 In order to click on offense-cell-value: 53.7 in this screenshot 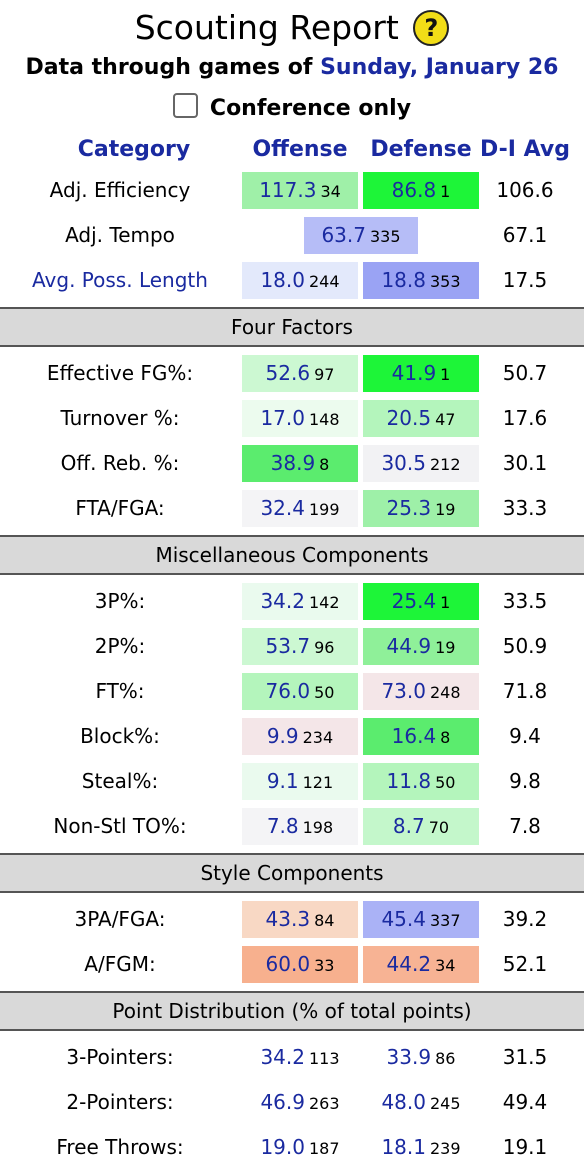, I will do `click(288, 646)`.